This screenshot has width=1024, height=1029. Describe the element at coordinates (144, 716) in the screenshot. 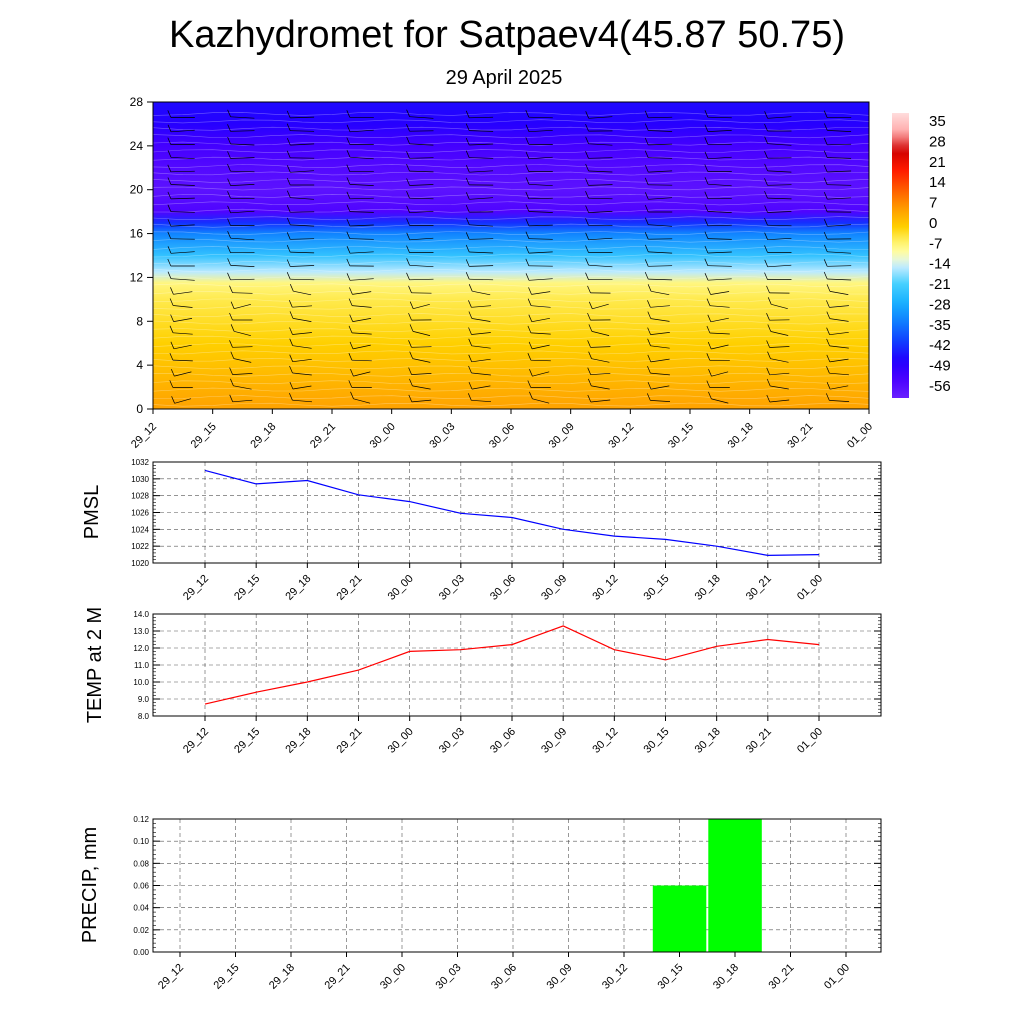

I see `y-tick-label: 8.0` at that location.